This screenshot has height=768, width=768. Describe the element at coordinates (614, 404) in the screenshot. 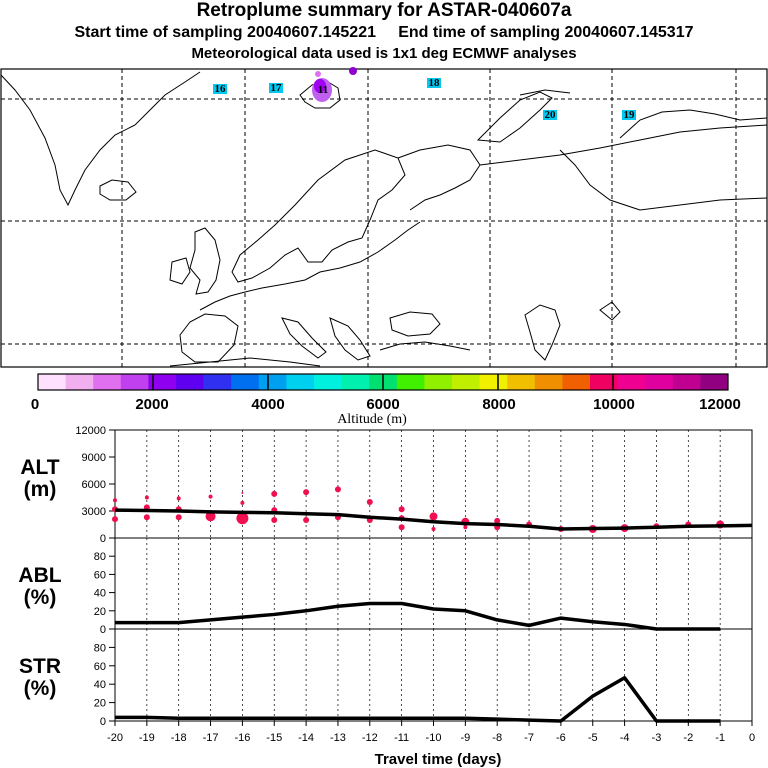

I see `colorbar-tick: 10000` at that location.